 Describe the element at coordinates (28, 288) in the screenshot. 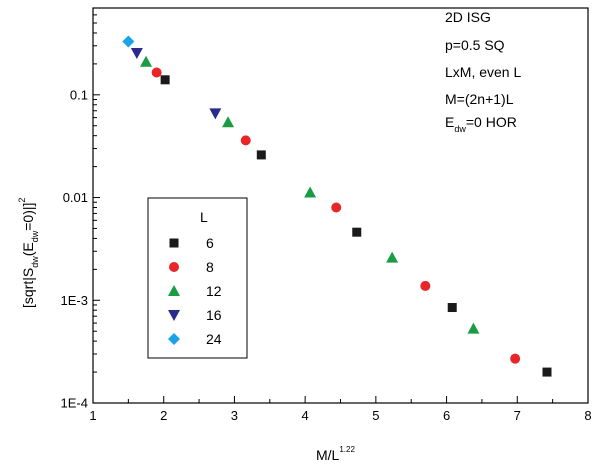

I see `y-axis-title-part: [sqrt|S` at that location.